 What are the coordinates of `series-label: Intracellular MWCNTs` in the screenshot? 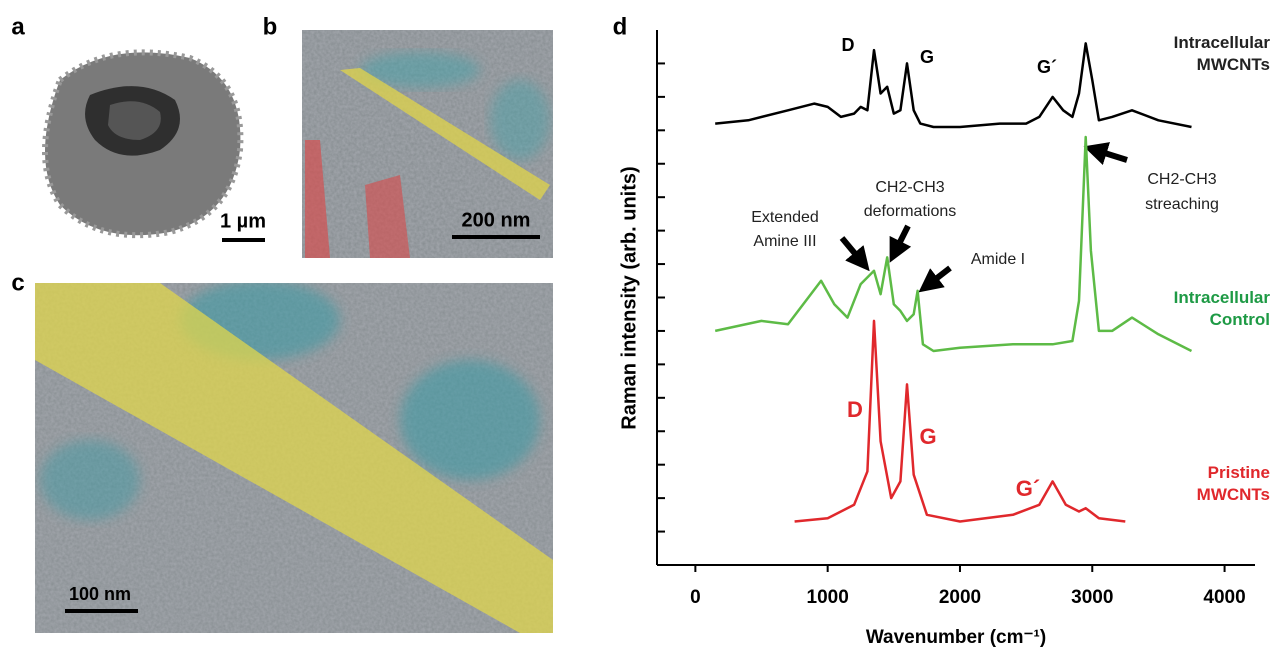 It's located at (1221, 53).